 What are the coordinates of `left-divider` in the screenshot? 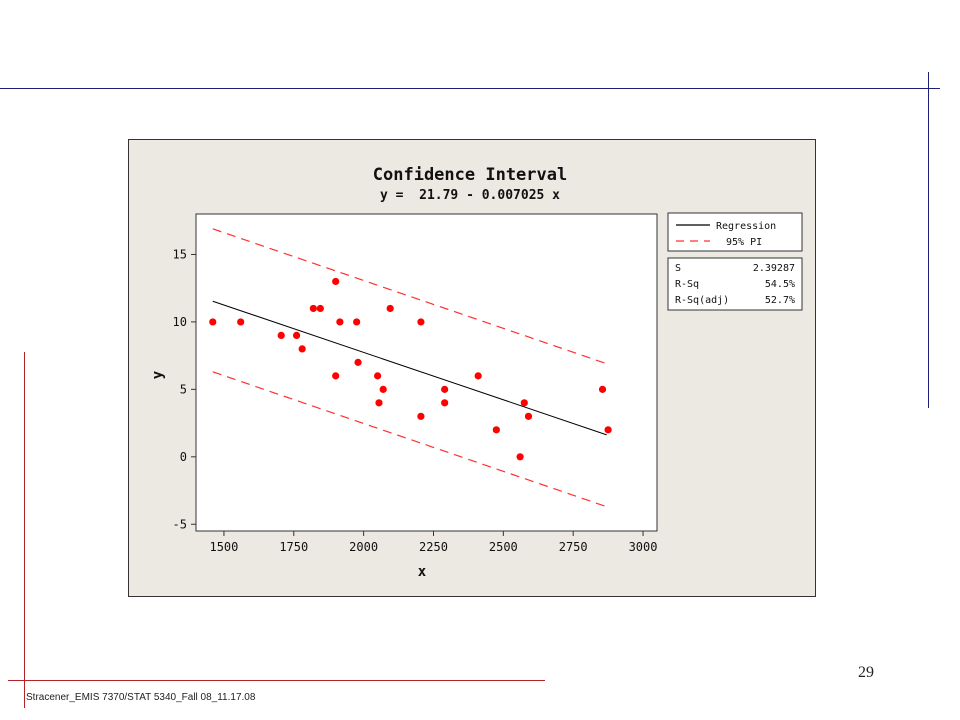 It's located at (24, 530).